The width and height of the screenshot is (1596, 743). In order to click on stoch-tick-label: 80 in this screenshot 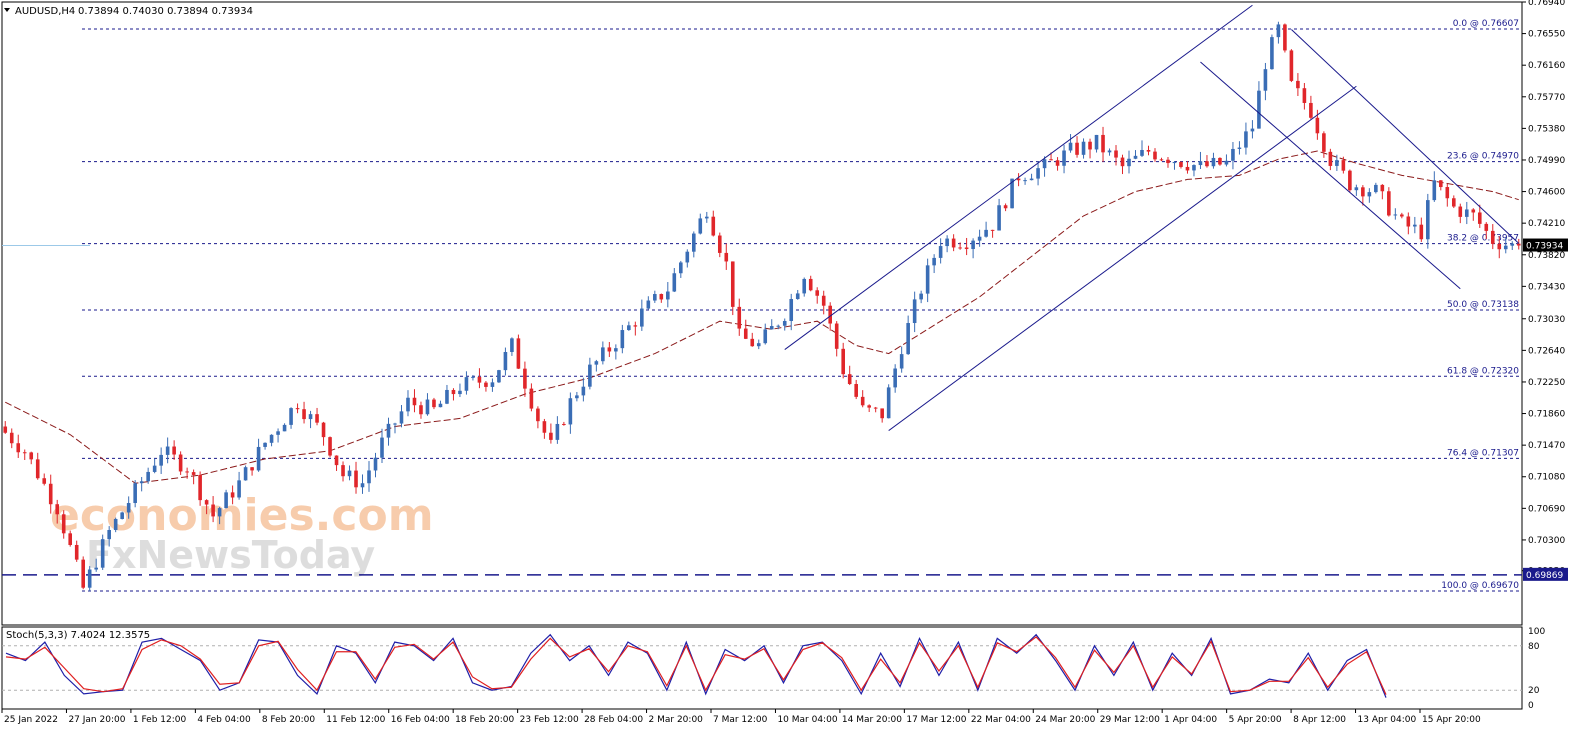, I will do `click(1534, 647)`.